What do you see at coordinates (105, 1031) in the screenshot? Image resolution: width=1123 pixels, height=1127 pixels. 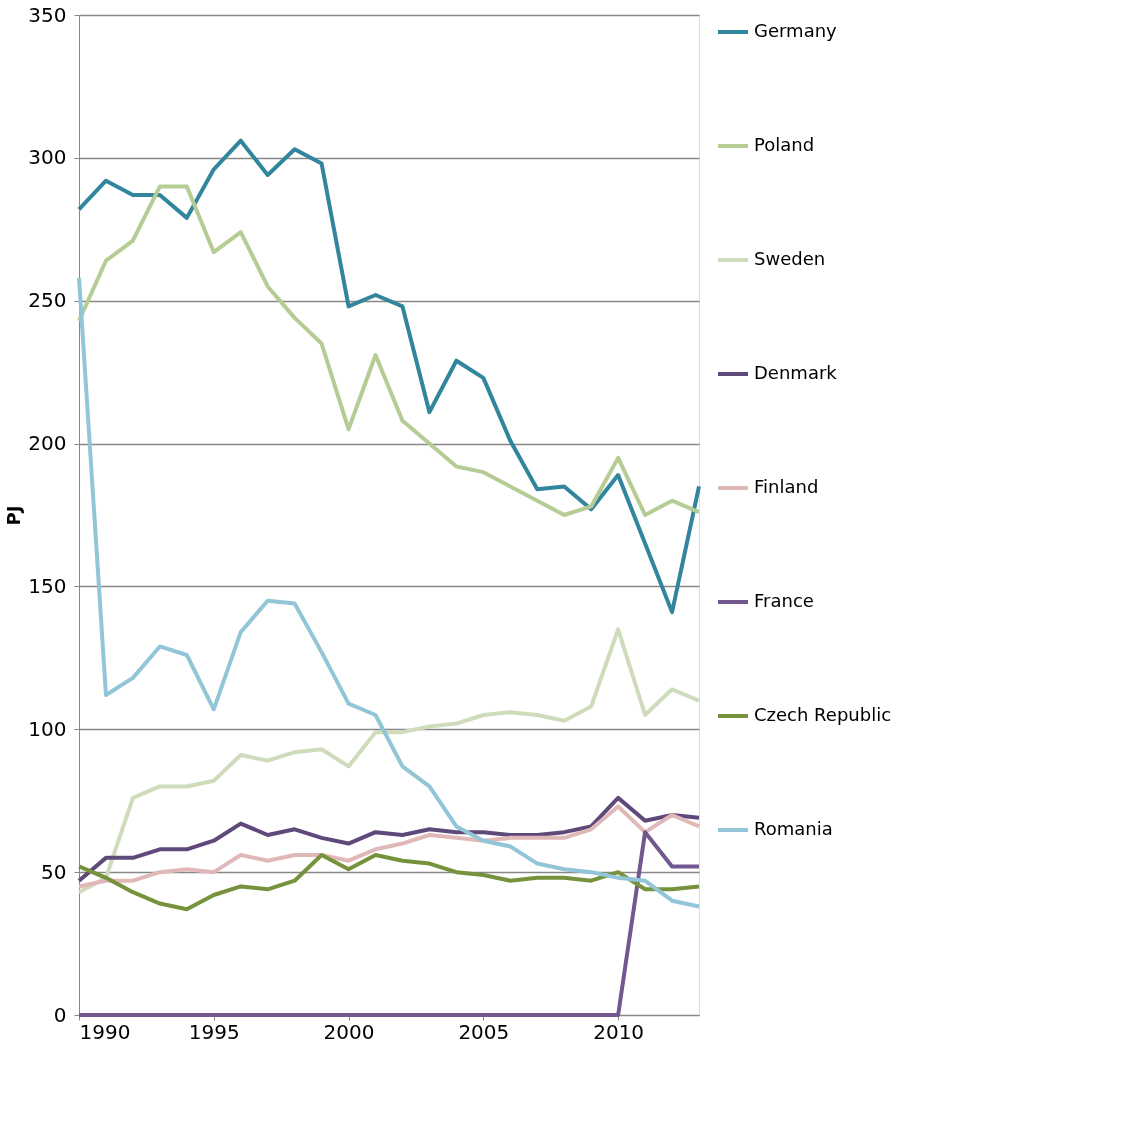 I see `x-tick-label: 1990` at bounding box center [105, 1031].